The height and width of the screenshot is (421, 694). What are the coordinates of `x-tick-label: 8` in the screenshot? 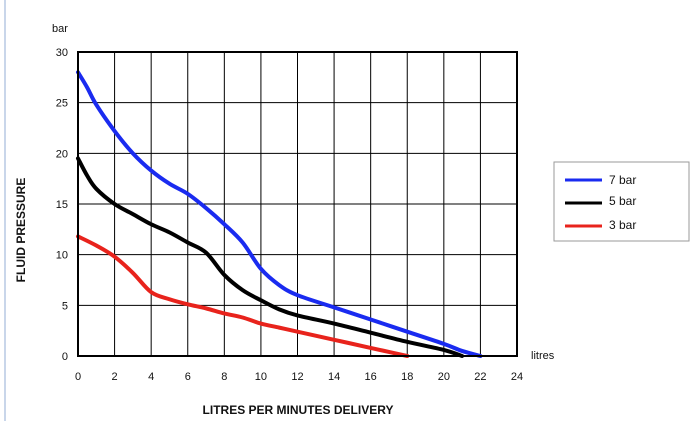 It's located at (224, 377).